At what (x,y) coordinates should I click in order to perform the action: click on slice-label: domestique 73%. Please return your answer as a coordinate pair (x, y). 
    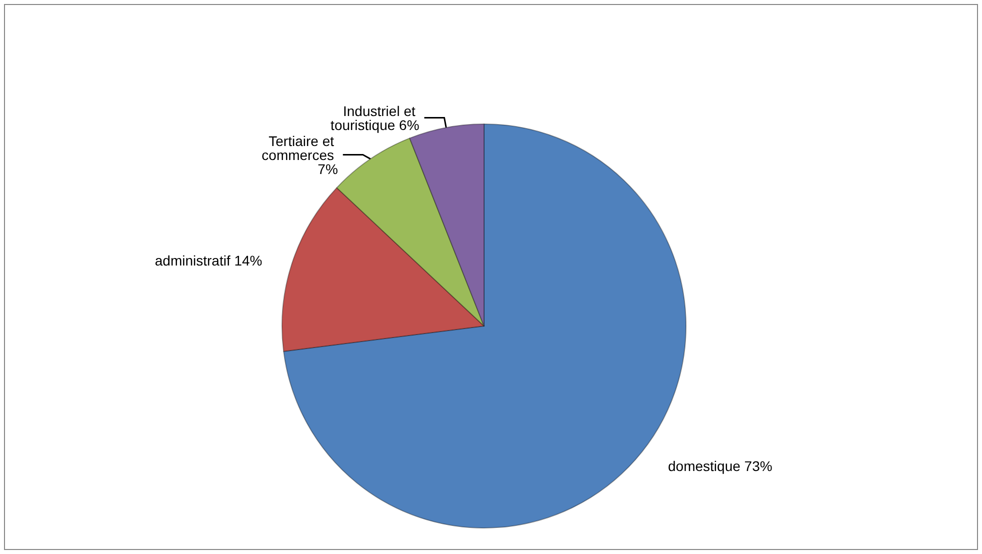
    Looking at the image, I should click on (720, 466).